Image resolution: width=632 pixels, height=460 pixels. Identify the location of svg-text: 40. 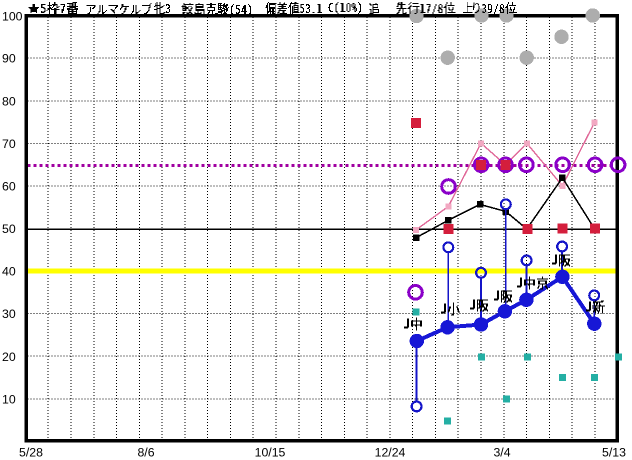
(9, 272).